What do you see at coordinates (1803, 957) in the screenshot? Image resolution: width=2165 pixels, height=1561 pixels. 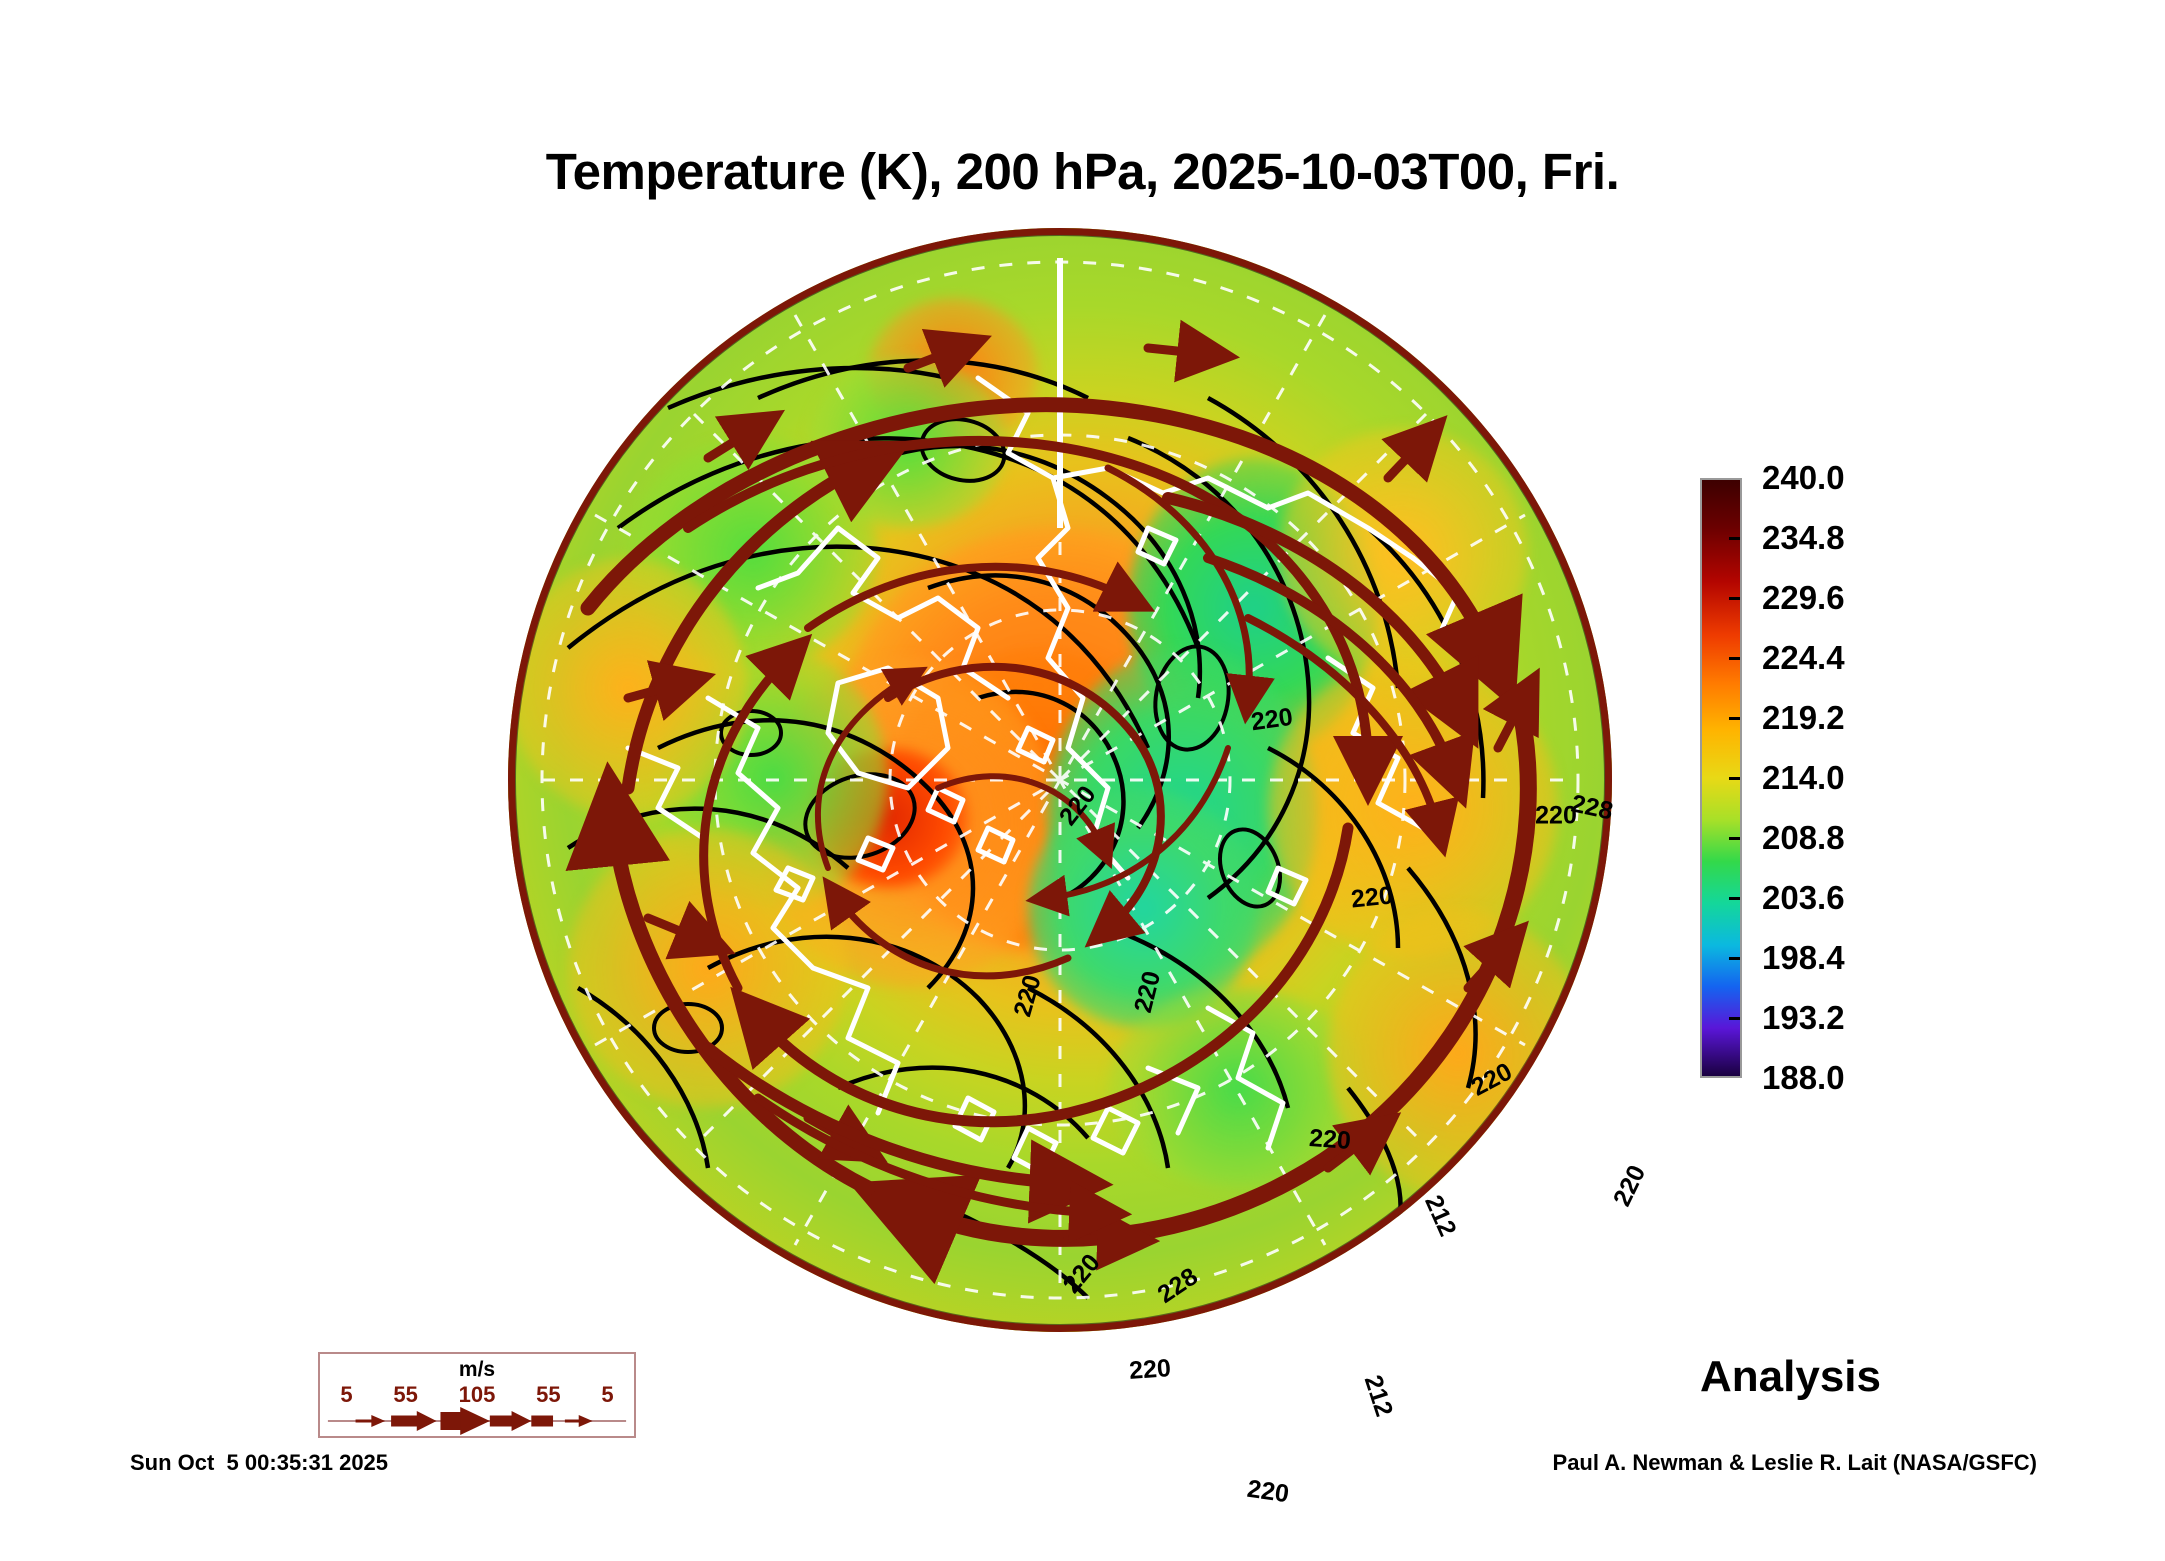 I see `colorbar-tick-label: 198.4` at bounding box center [1803, 957].